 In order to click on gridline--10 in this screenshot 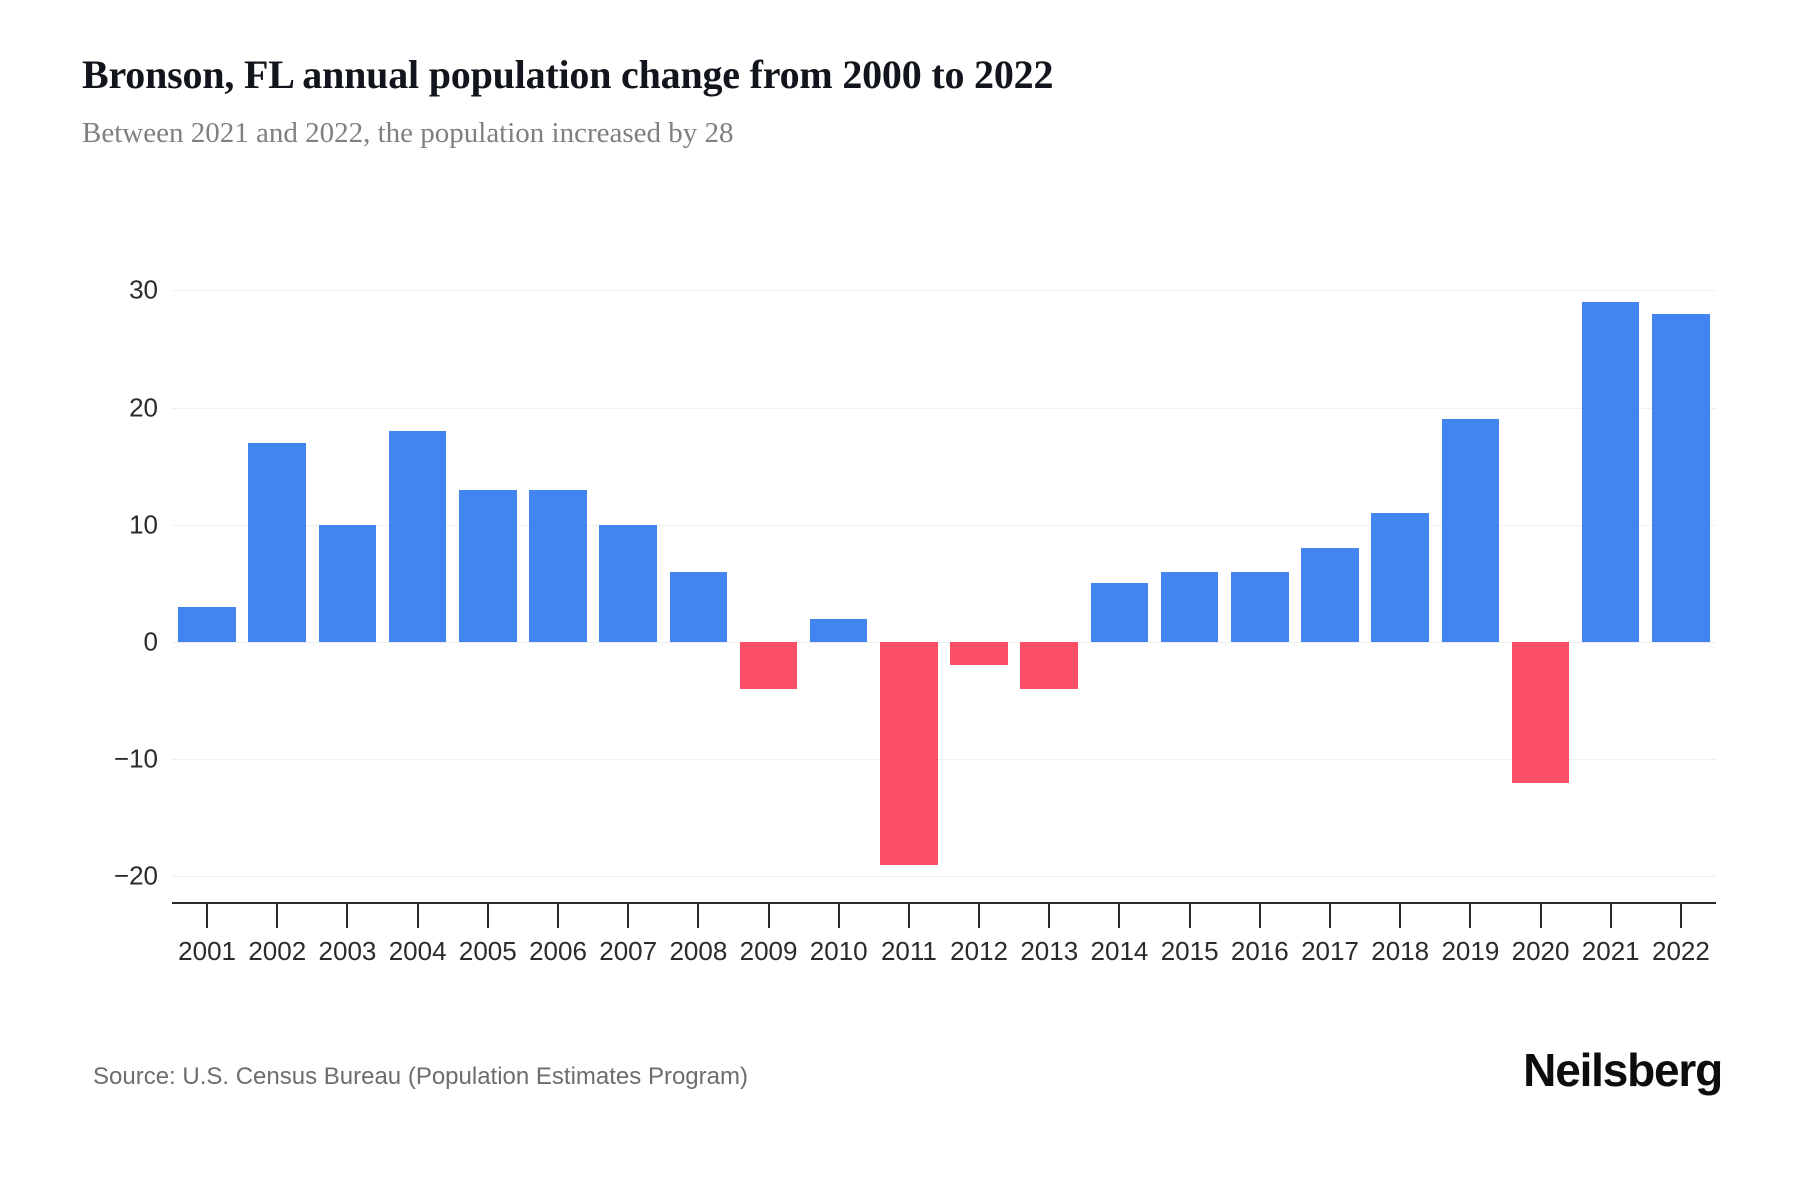, I will do `click(944, 760)`.